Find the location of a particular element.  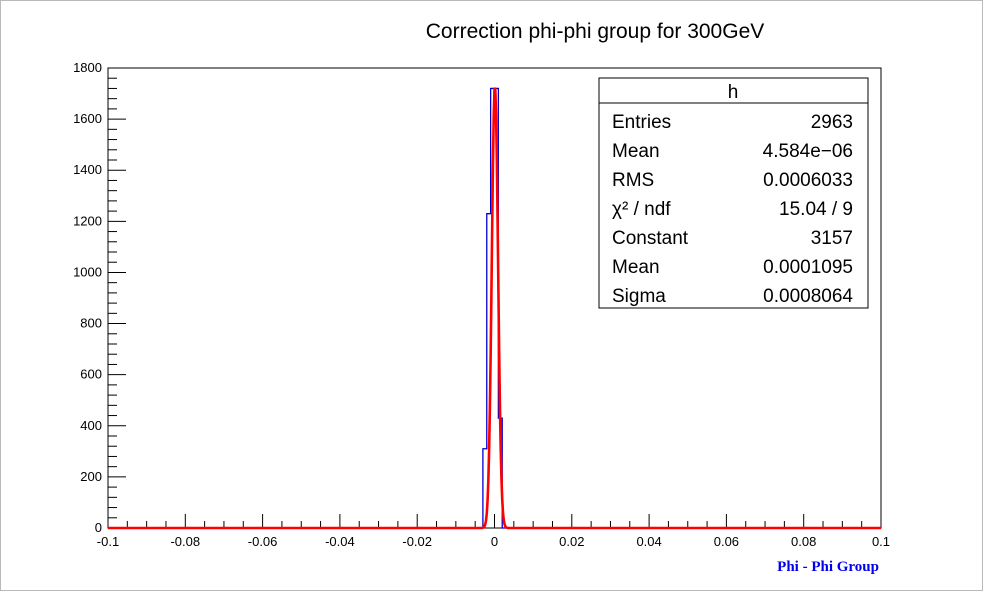

stats-row-label: Constant is located at coordinates (650, 238).